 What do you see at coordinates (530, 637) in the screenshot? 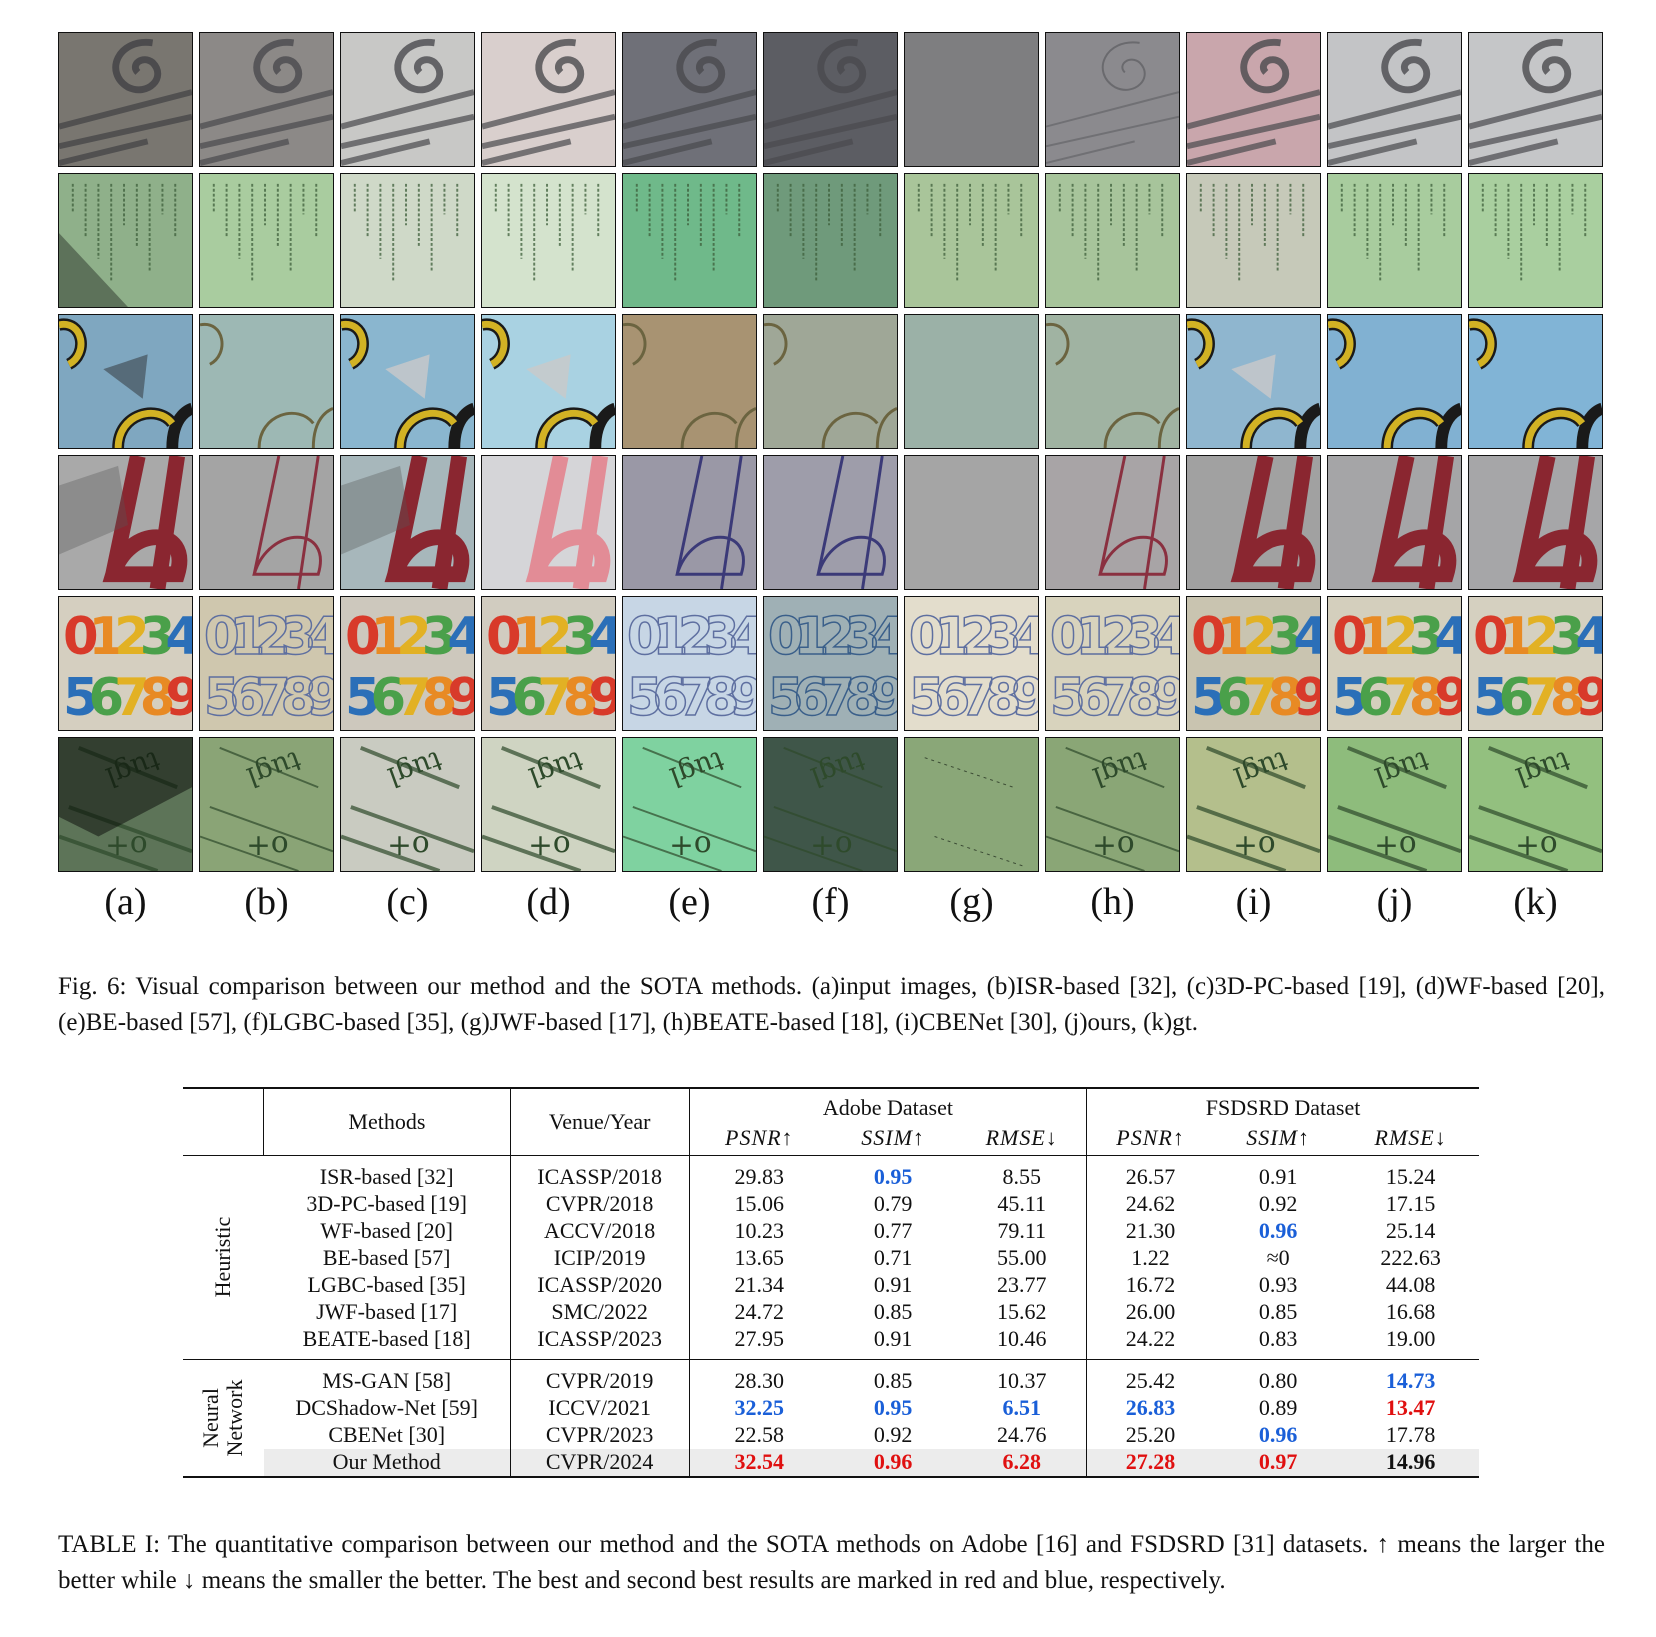
I see `svg-text: 1` at bounding box center [530, 637].